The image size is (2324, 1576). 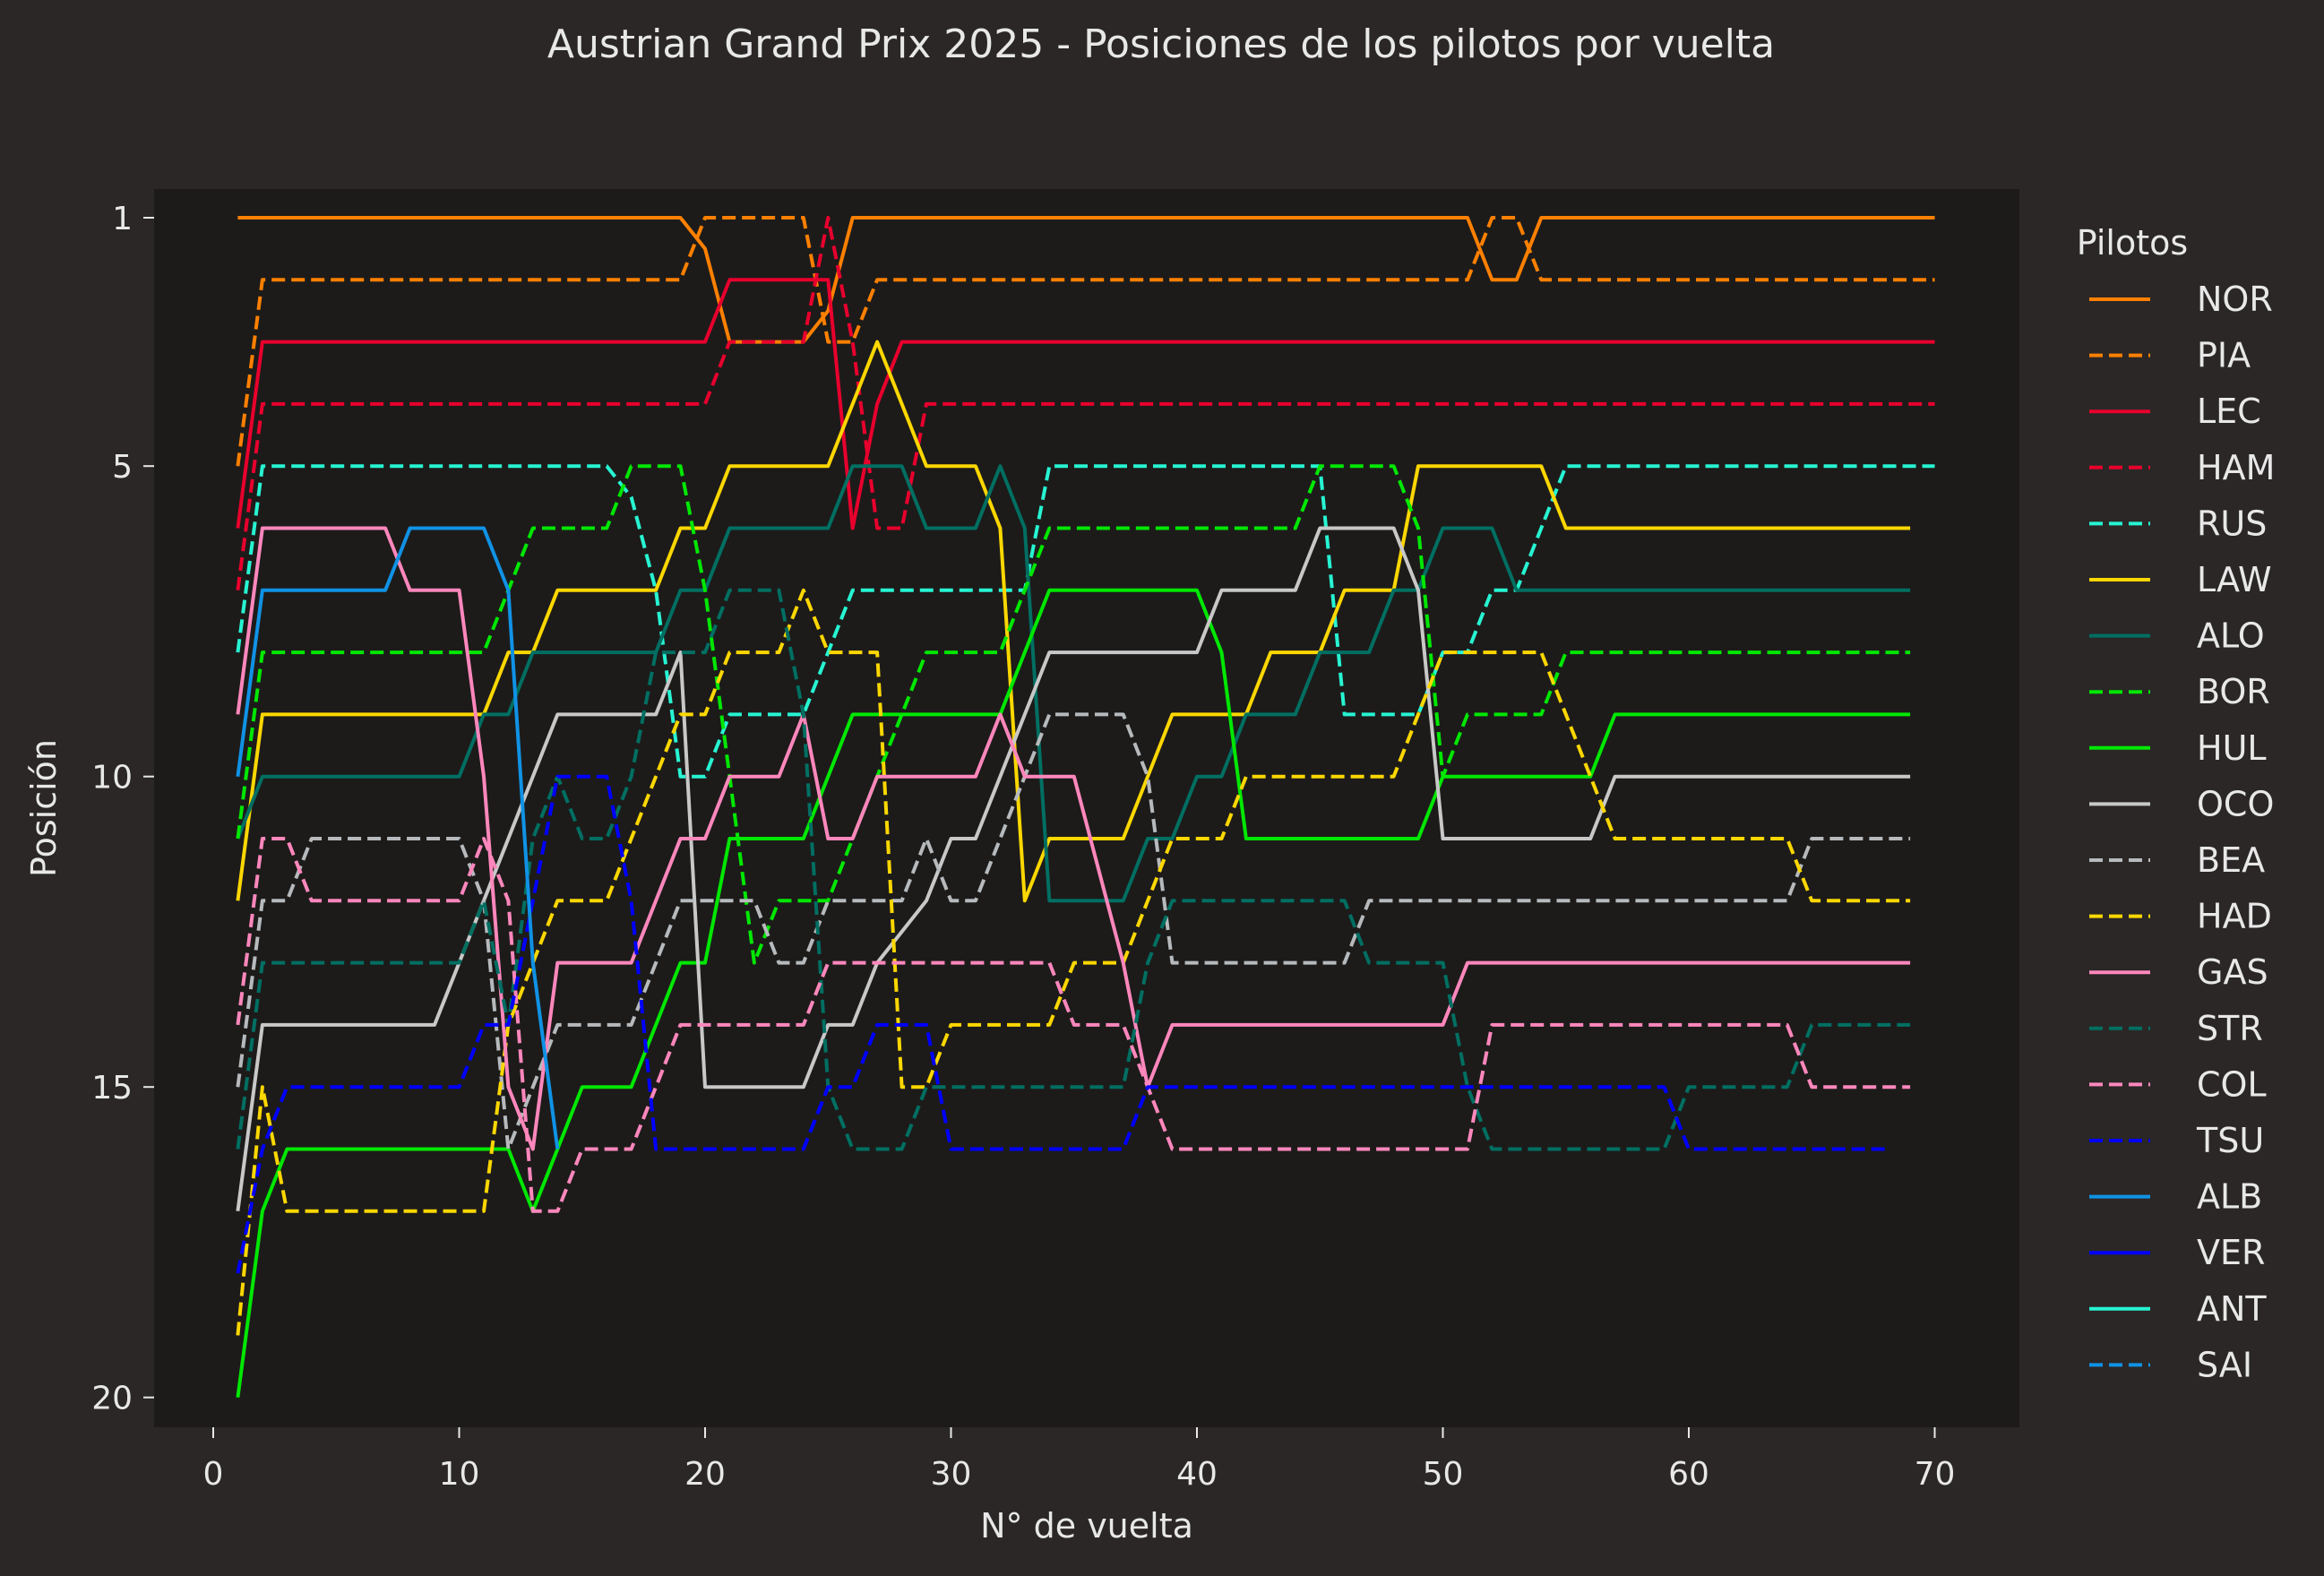 What do you see at coordinates (2233, 691) in the screenshot?
I see `legend-label: BOR` at bounding box center [2233, 691].